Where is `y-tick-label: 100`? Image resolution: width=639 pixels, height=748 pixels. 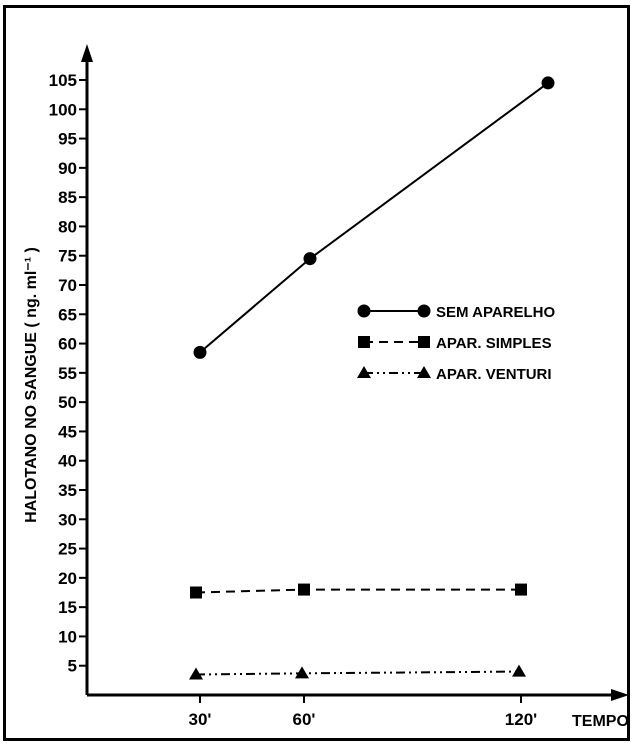
y-tick-label: 100 is located at coordinates (63, 109).